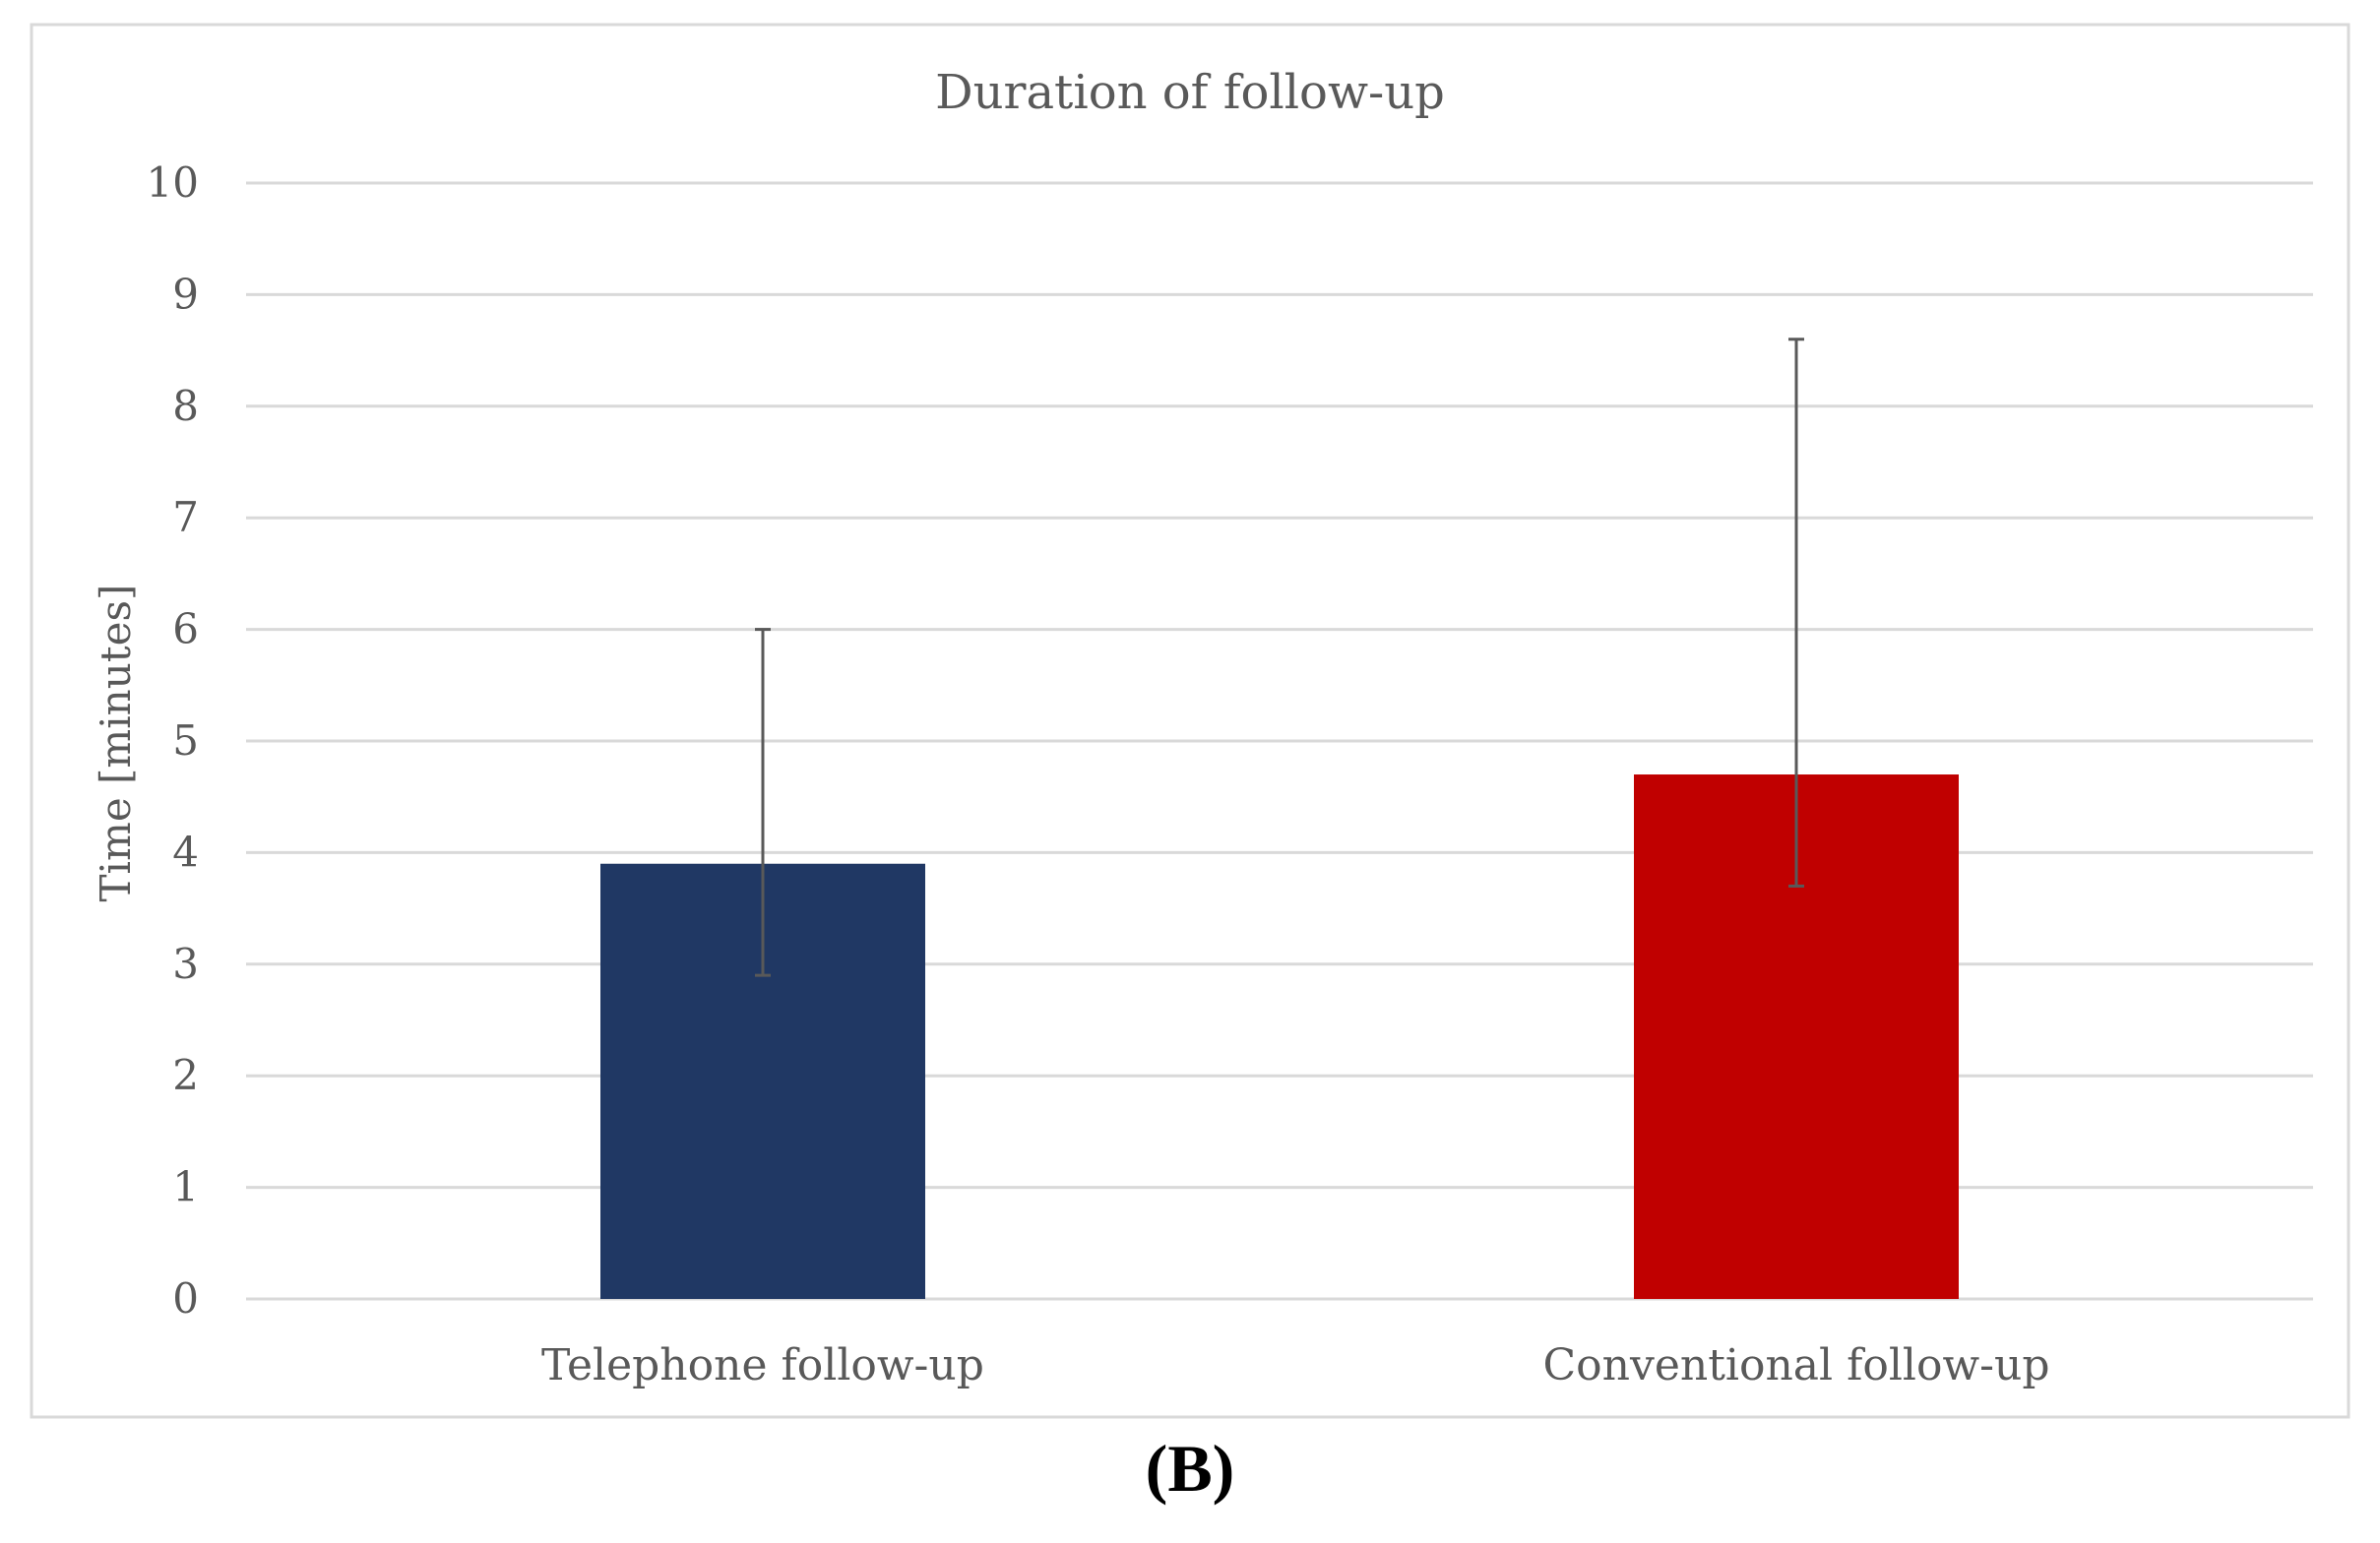 This screenshot has height=1543, width=2380. What do you see at coordinates (116, 744) in the screenshot?
I see `y-axis-label: Time [minutes]` at bounding box center [116, 744].